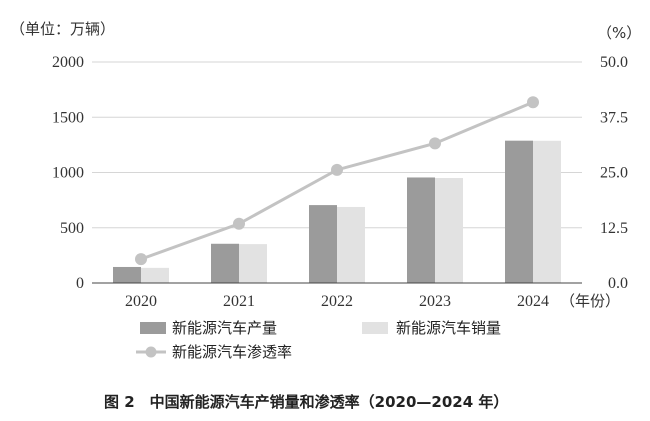 Image resolution: width=650 pixels, height=421 pixels. What do you see at coordinates (239, 223) in the screenshot?
I see `penetration-point-2021` at bounding box center [239, 223].